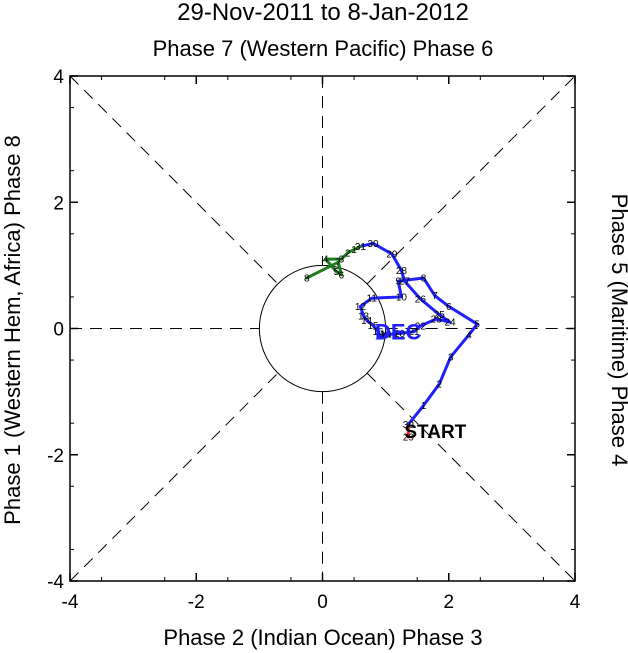 The height and width of the screenshot is (653, 628). I want to click on day-label: 16, so click(378, 332).